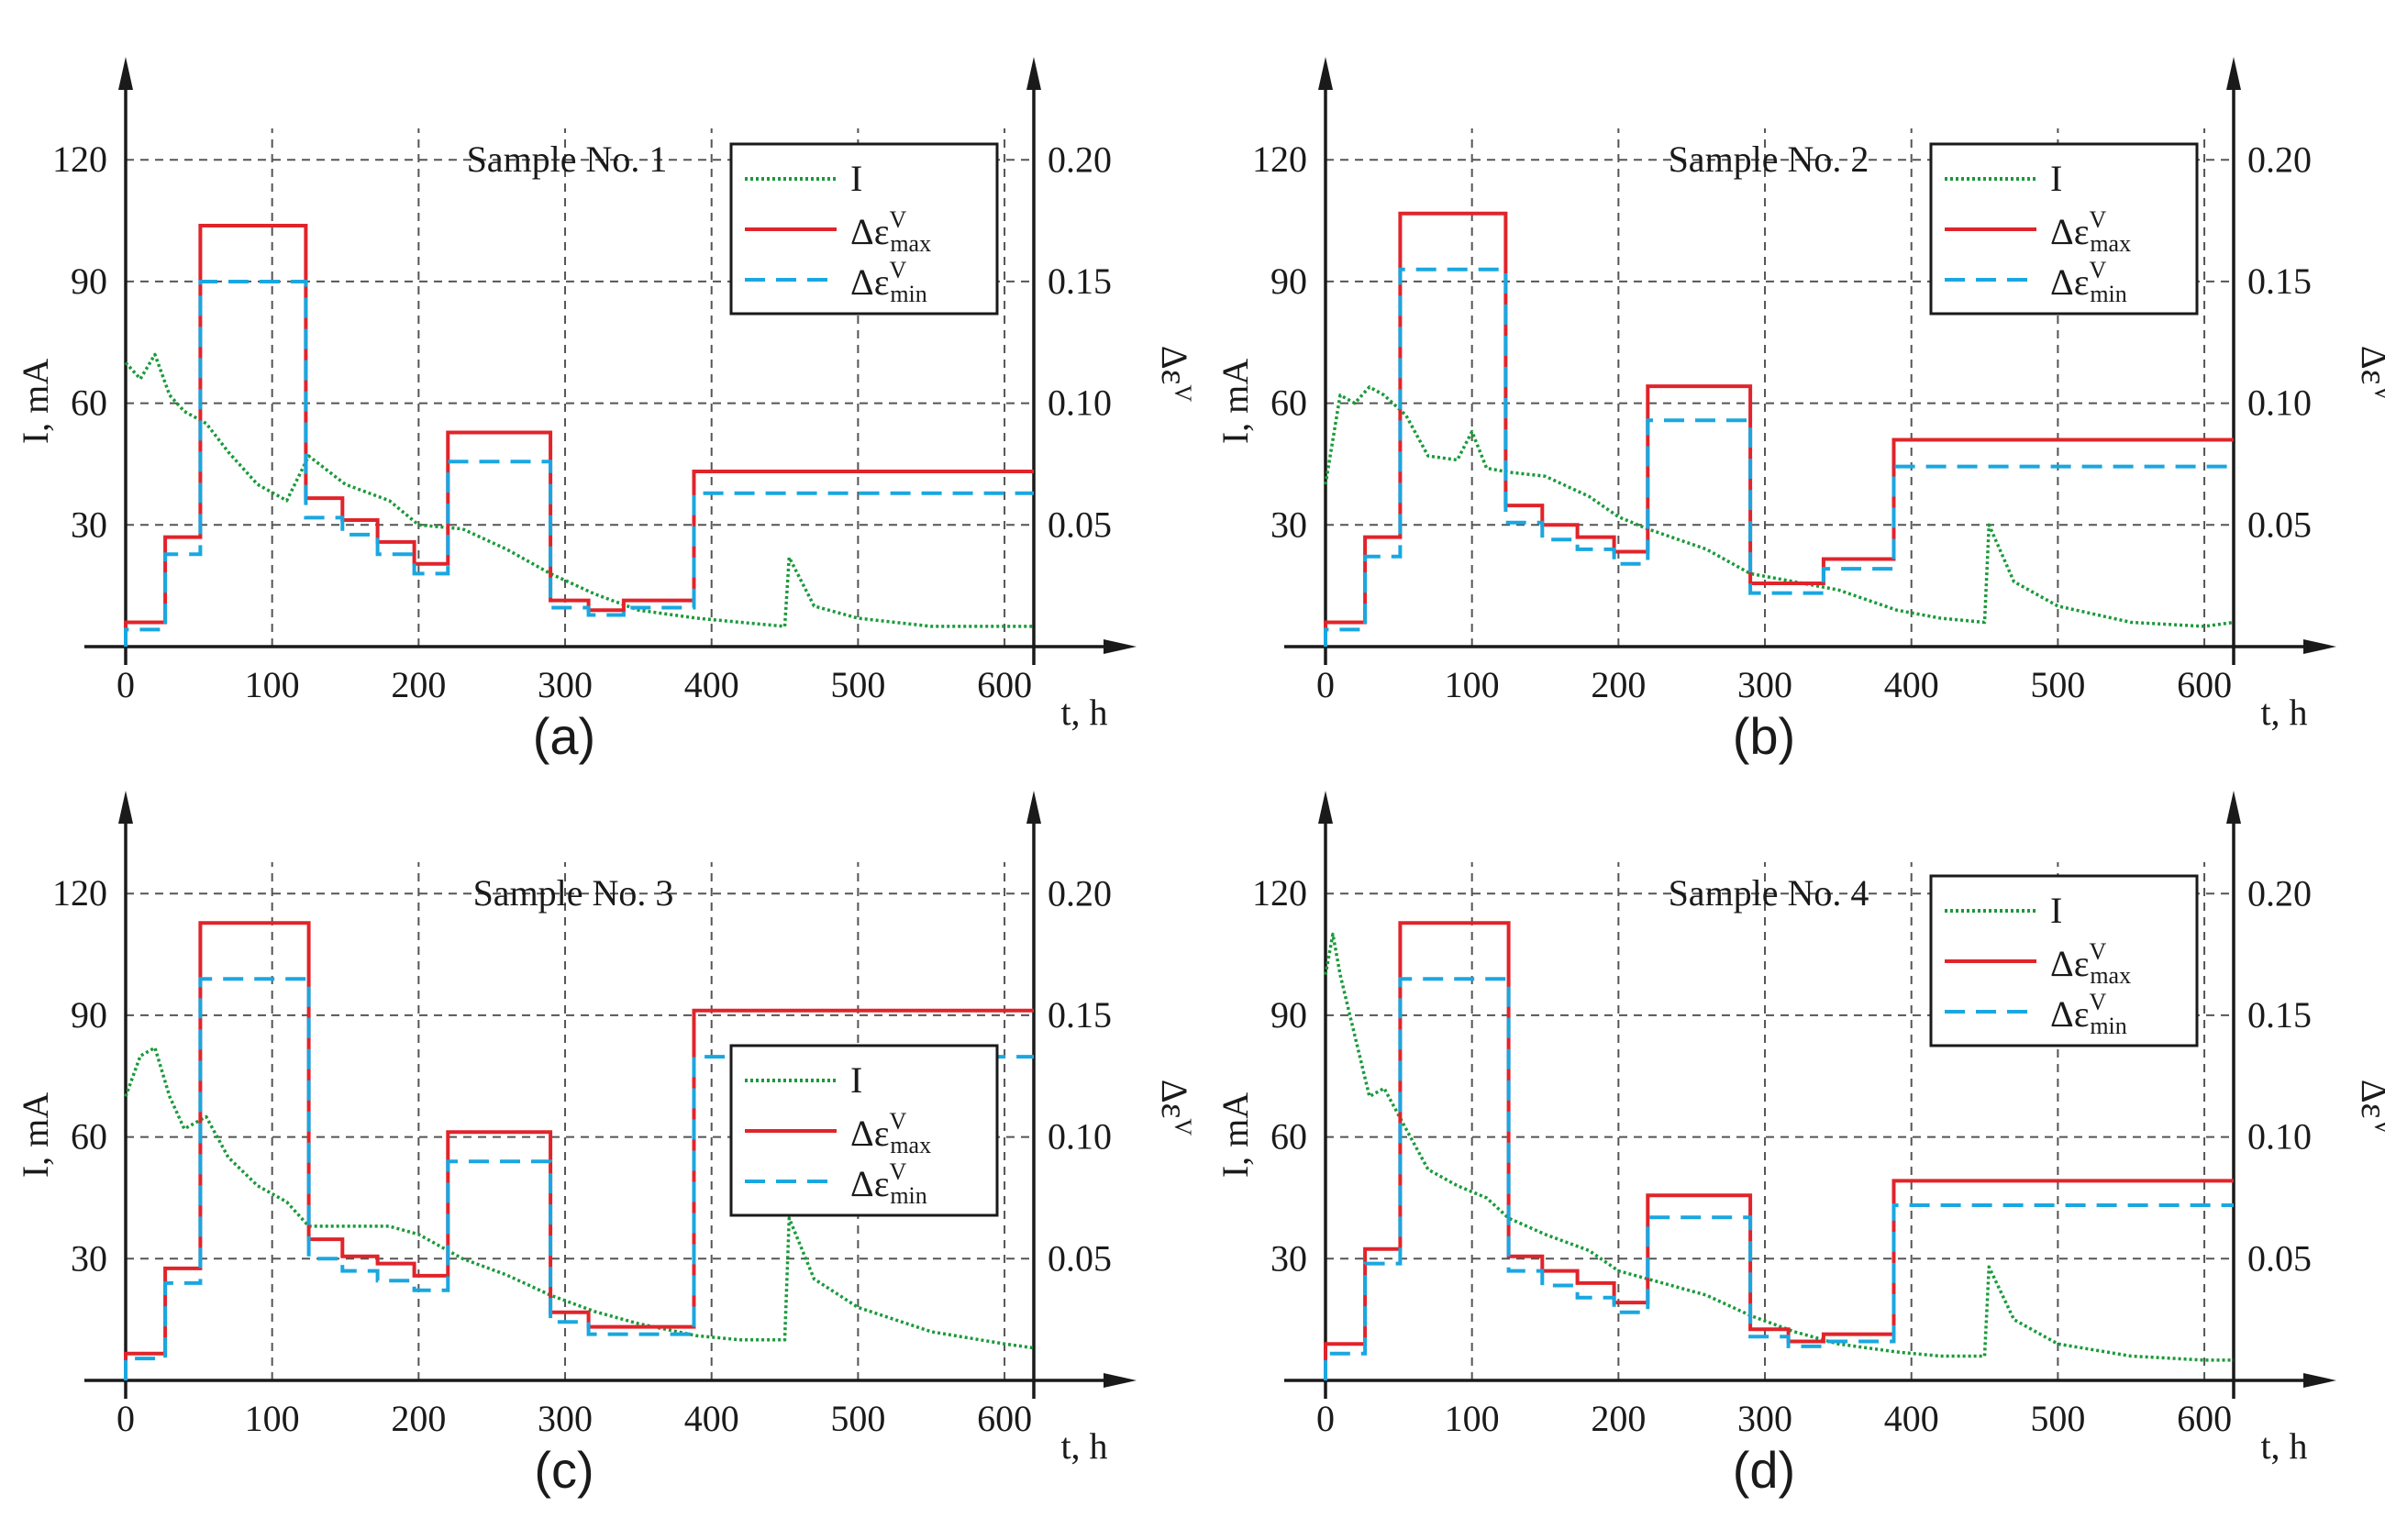 This screenshot has height=1540, width=2385. I want to click on panel-label: (b), so click(1764, 736).